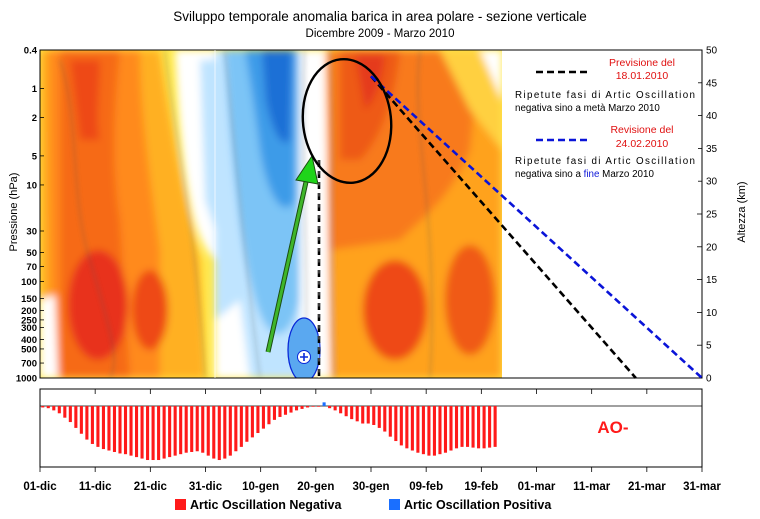 The height and width of the screenshot is (519, 760). Describe the element at coordinates (31, 185) in the screenshot. I see `pressure-tick-label: 10` at that location.